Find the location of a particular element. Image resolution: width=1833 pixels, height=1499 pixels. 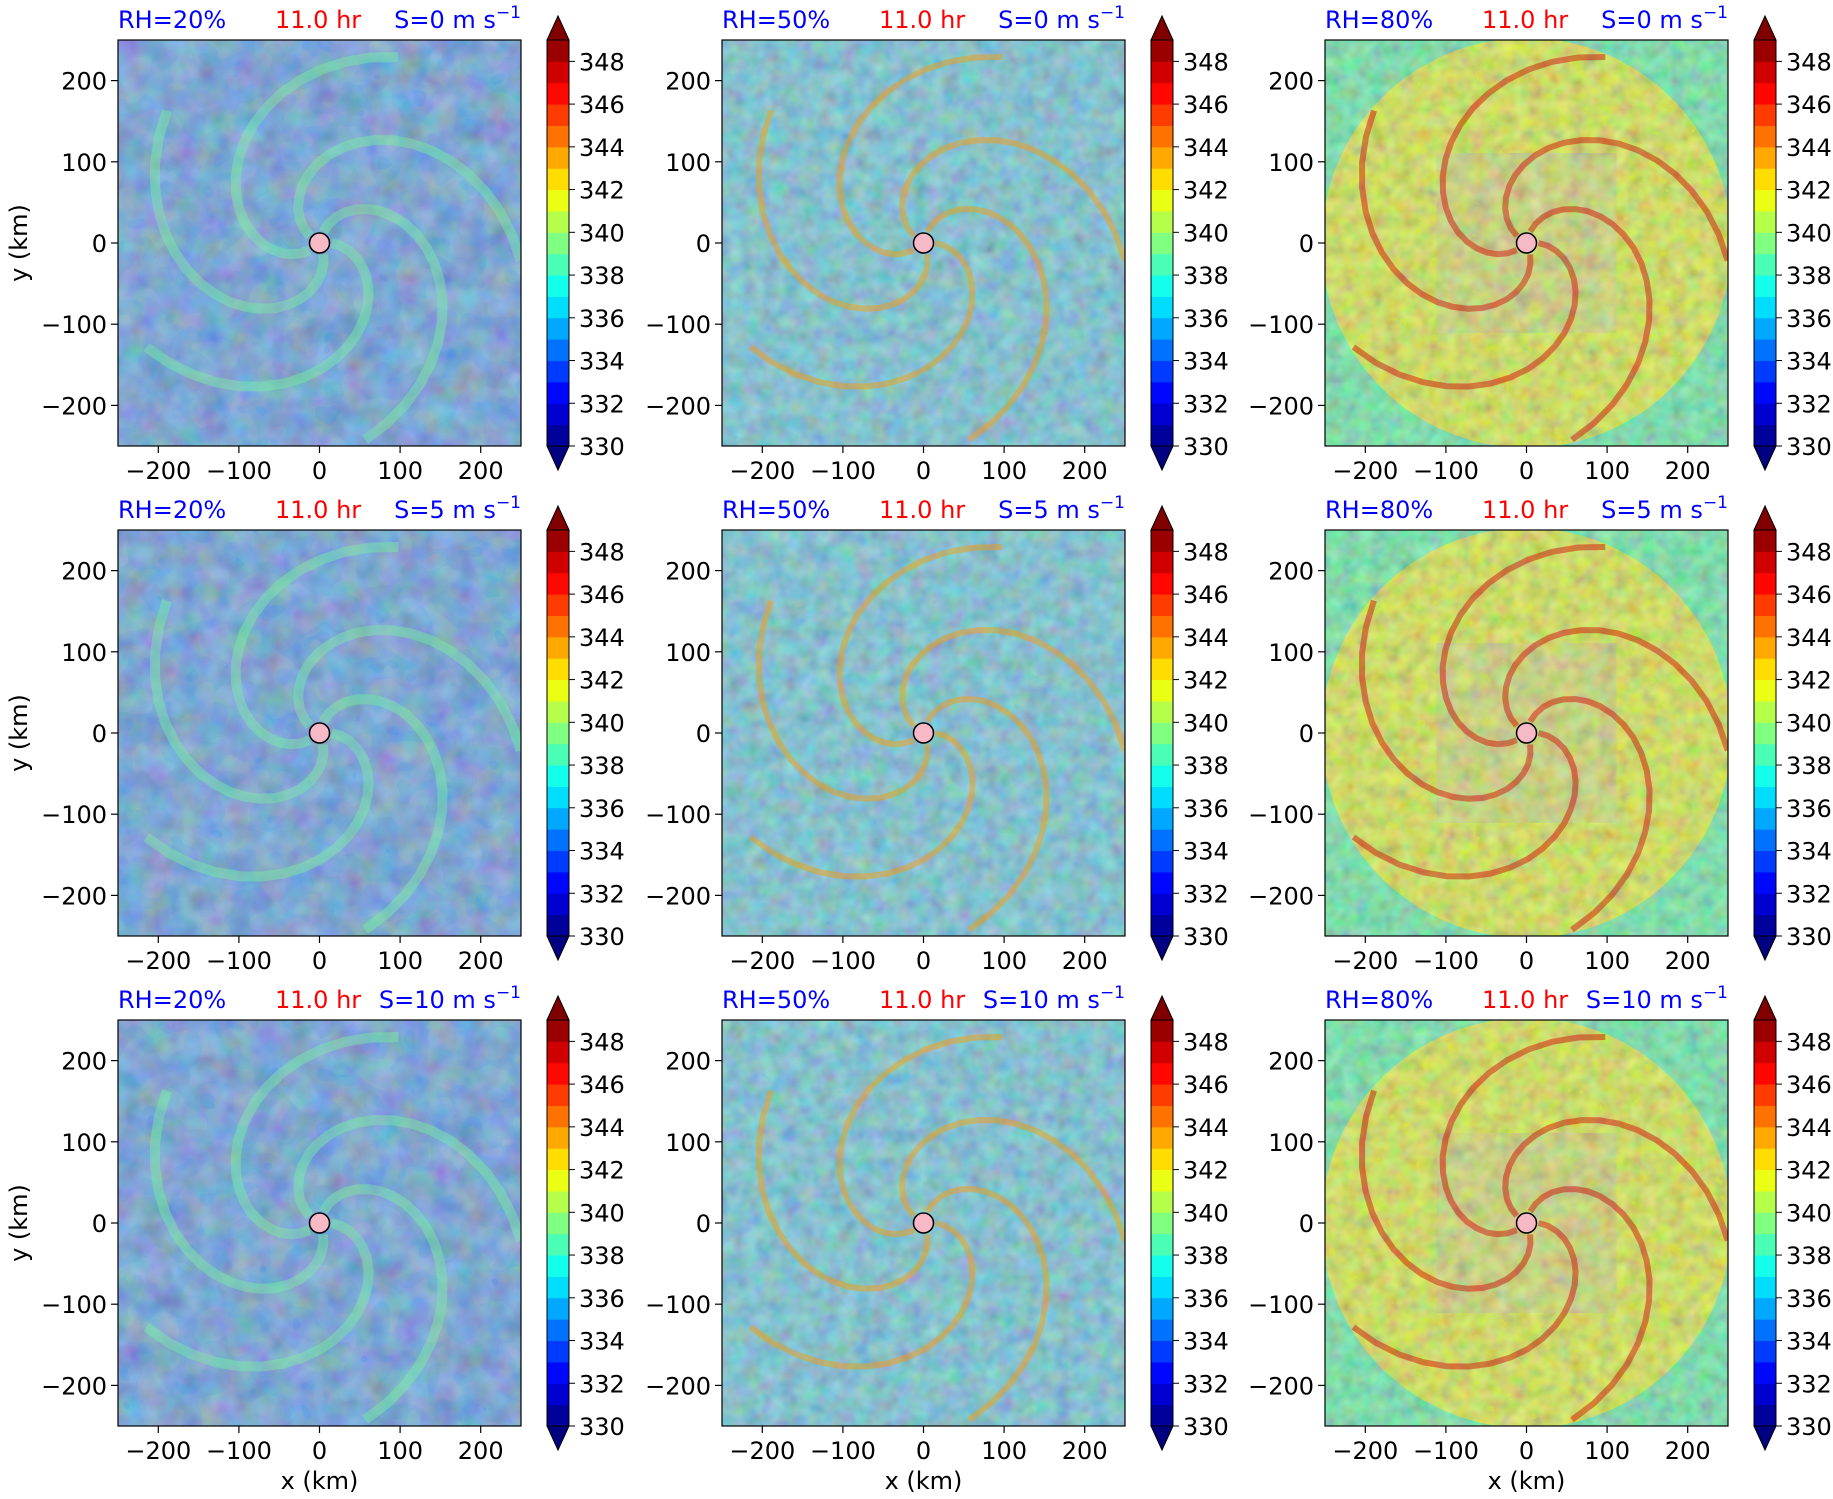

panel-title-shear: S=5 m s−1 is located at coordinates (1061, 508).